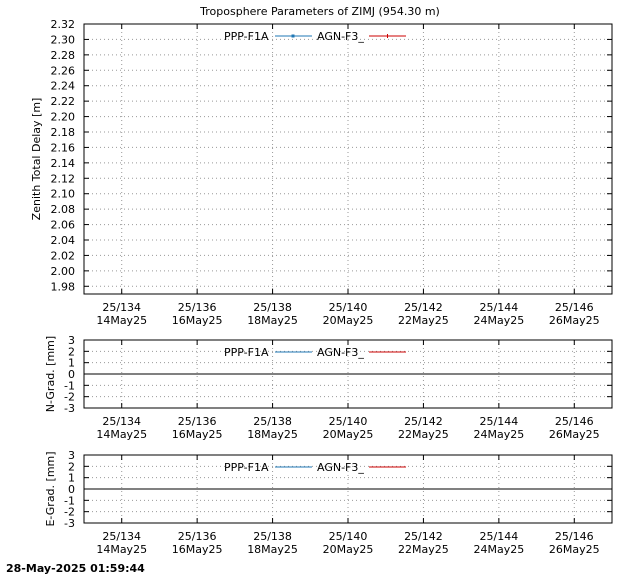  Describe the element at coordinates (63, 39) in the screenshot. I see `y-tick-label: 2.30` at that location.